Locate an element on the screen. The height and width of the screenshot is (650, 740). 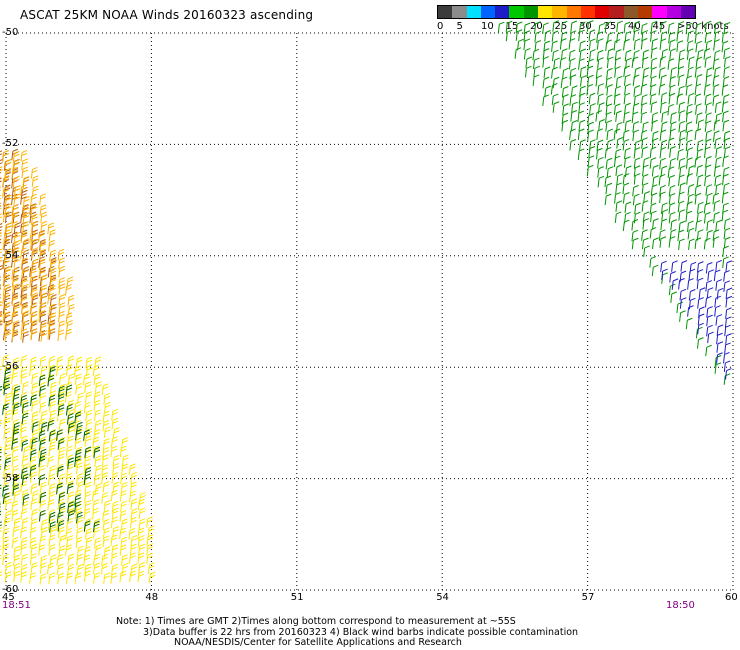
x-tick-label: 51 is located at coordinates (297, 597).